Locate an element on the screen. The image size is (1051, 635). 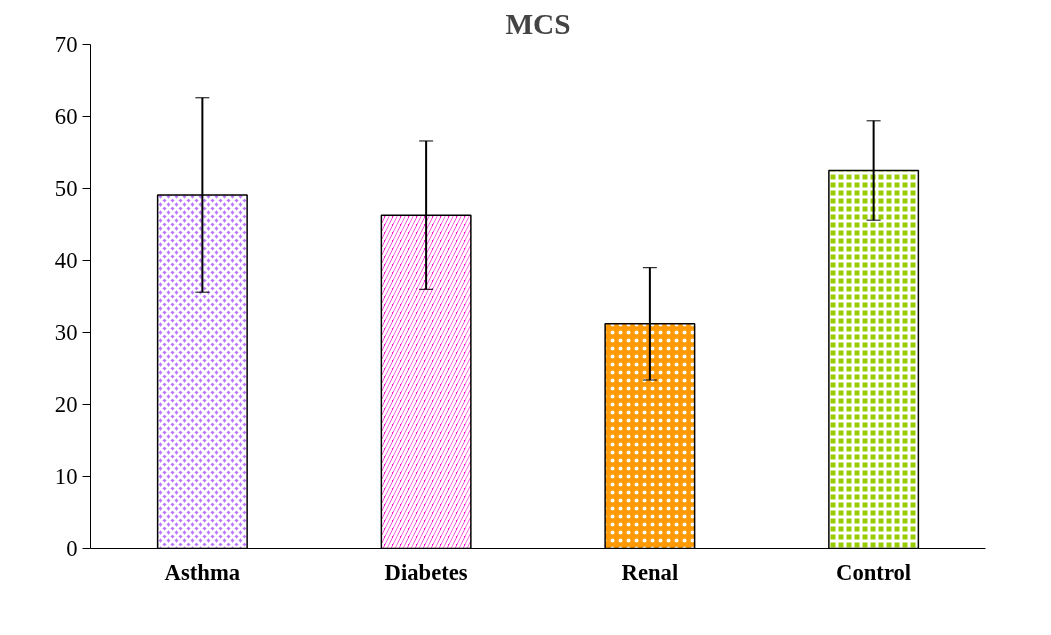
y-tick-label: 60 is located at coordinates (66, 116).